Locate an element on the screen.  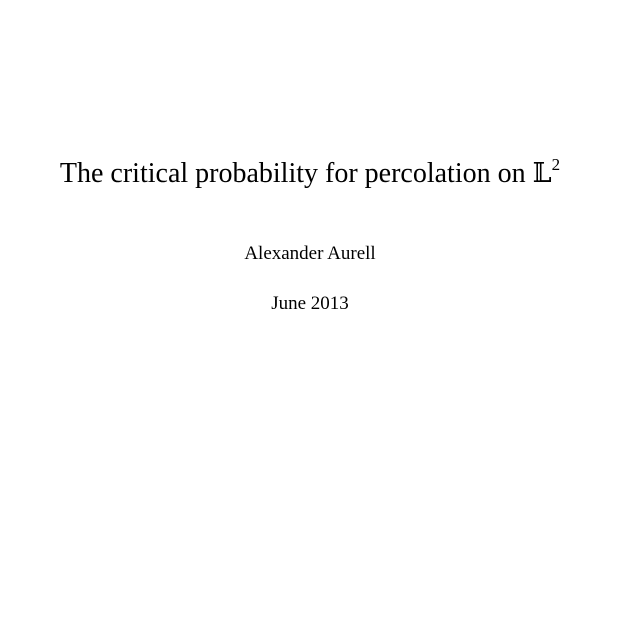
lattice-symbol: 𝕃 is located at coordinates (542, 173).